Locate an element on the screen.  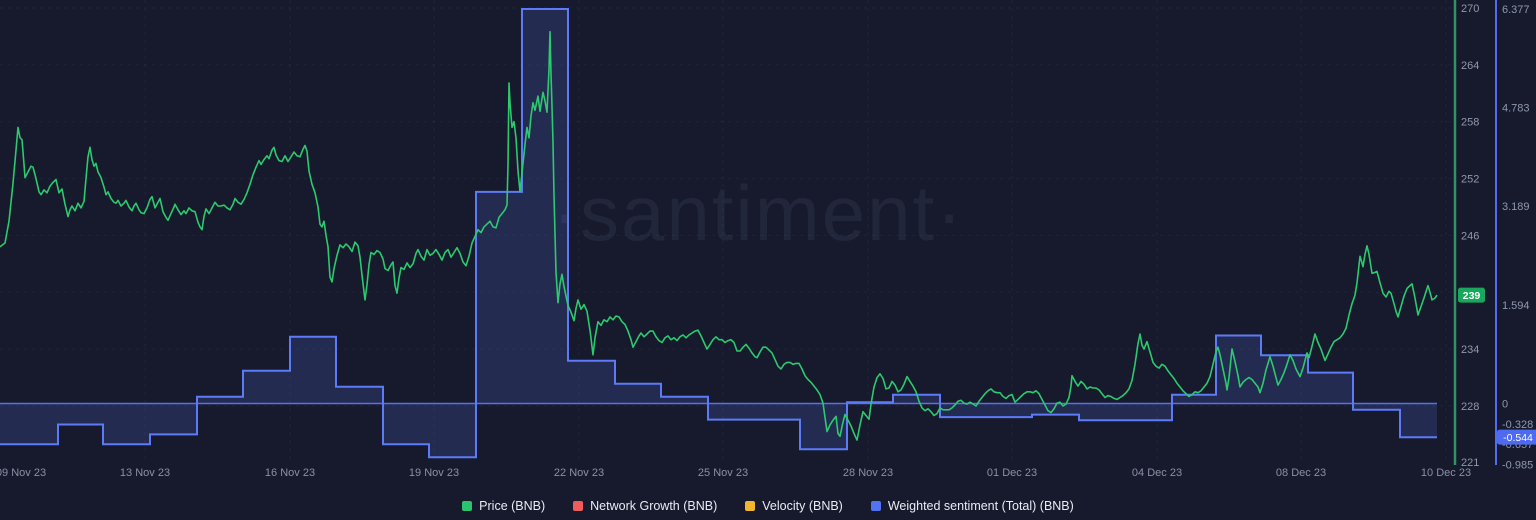
price-tick-label: 246 is located at coordinates (1470, 236).